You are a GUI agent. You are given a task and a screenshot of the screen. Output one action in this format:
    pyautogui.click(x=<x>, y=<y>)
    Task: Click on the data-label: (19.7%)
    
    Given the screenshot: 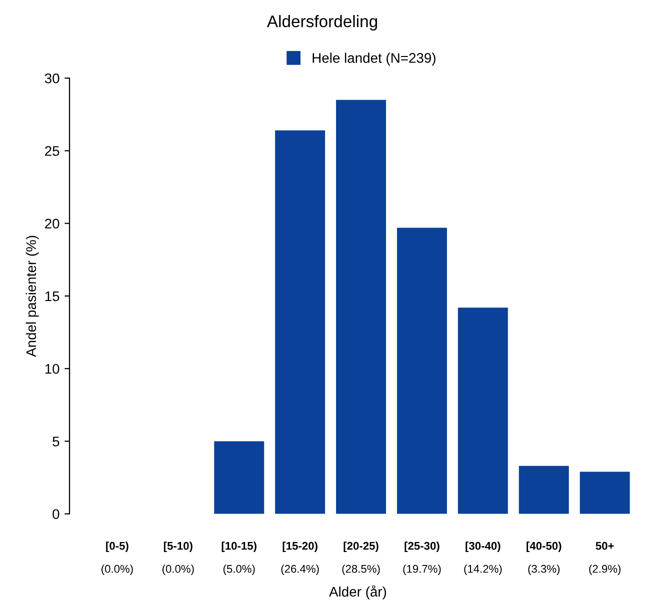 What is the action you would take?
    pyautogui.click(x=422, y=569)
    